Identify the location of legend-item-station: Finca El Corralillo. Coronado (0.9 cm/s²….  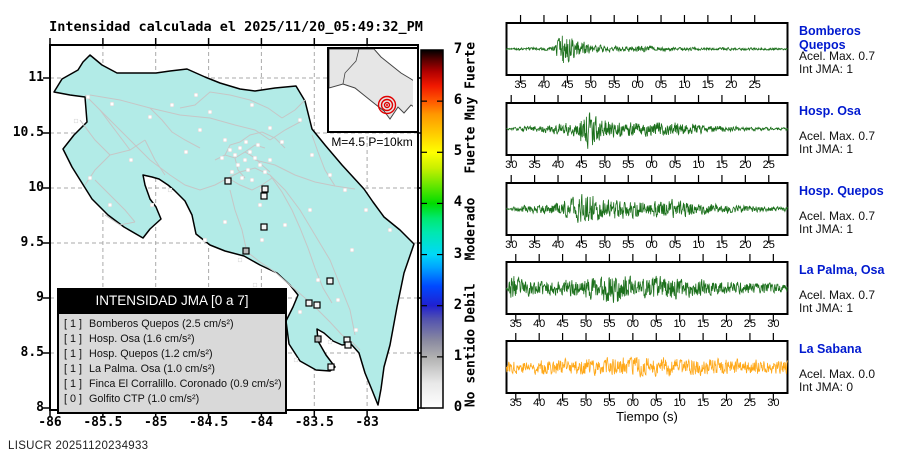
(185, 384).